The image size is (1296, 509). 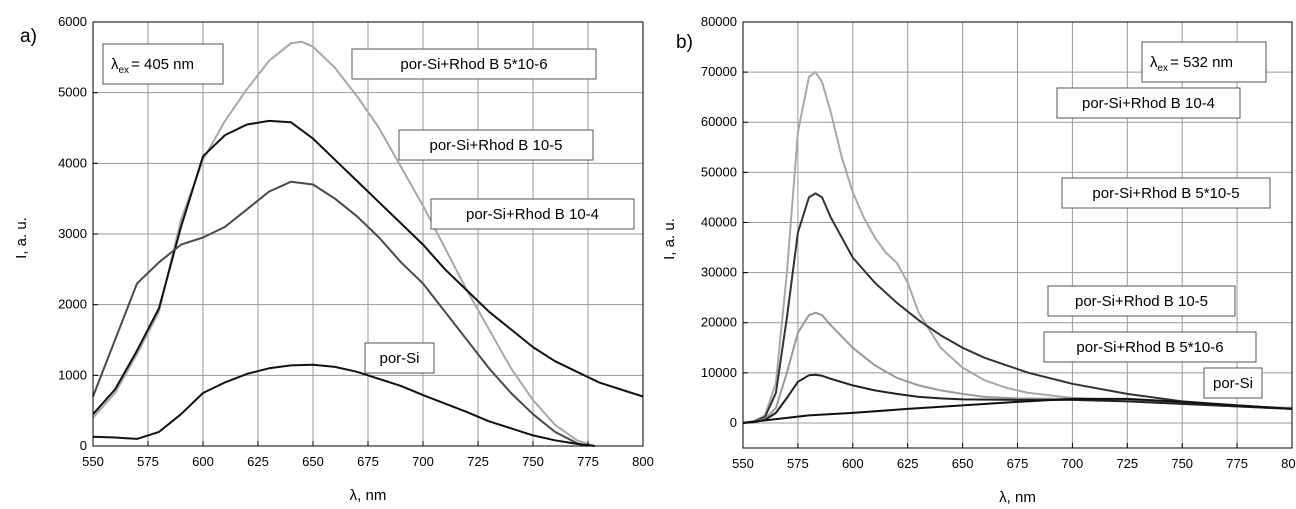 What do you see at coordinates (719, 322) in the screenshot?
I see `y-tick-label: 20000` at bounding box center [719, 322].